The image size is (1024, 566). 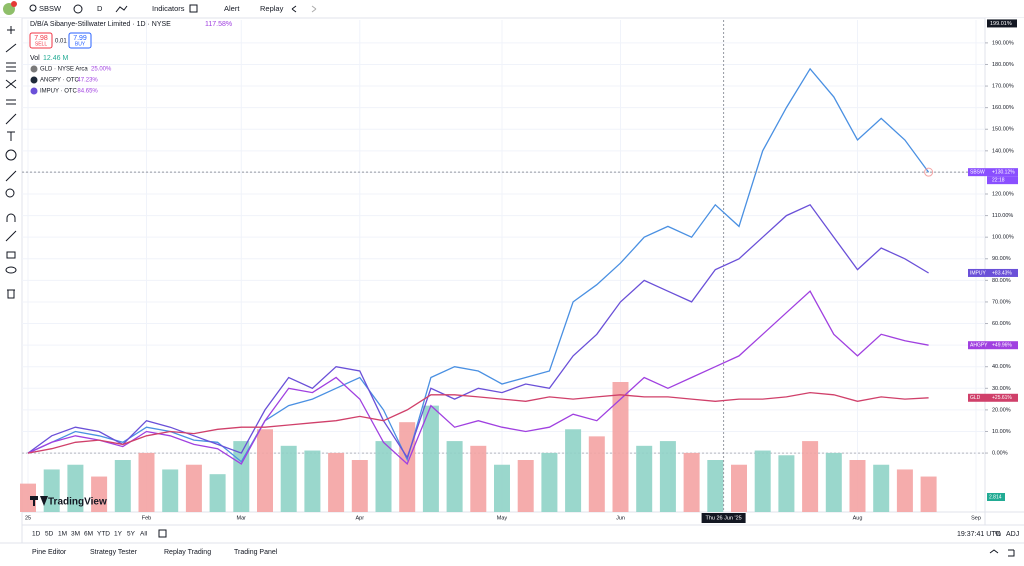 I want to click on y-tick-label: 30.00%, so click(x=1001, y=389).